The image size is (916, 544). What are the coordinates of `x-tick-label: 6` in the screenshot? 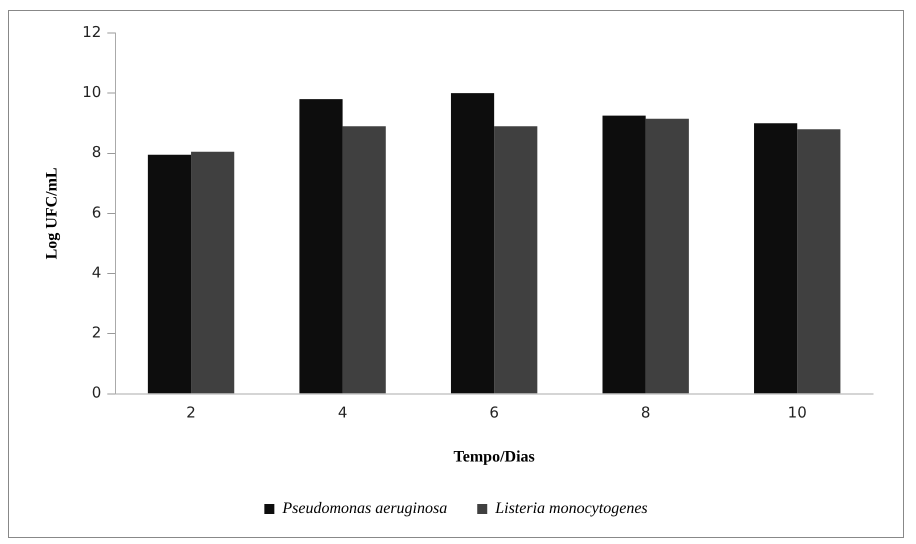 It's located at (494, 413).